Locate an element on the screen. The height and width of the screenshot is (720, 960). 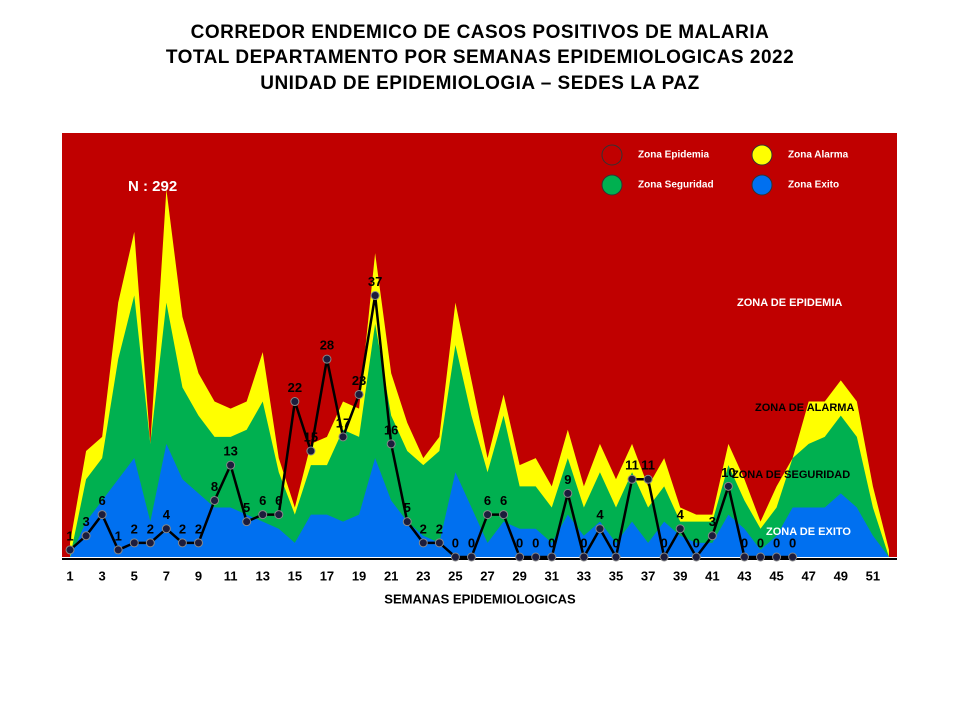
x-tick-label: 43 is located at coordinates (744, 575).